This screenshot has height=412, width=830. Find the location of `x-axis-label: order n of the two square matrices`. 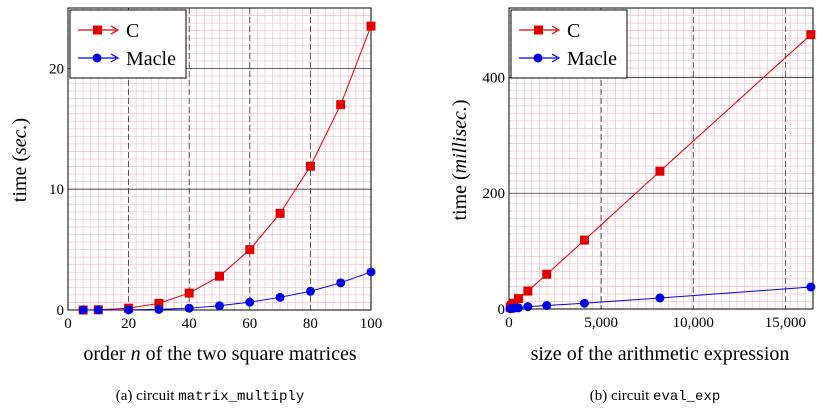

x-axis-label: order n of the two square matrices is located at coordinates (219, 354).